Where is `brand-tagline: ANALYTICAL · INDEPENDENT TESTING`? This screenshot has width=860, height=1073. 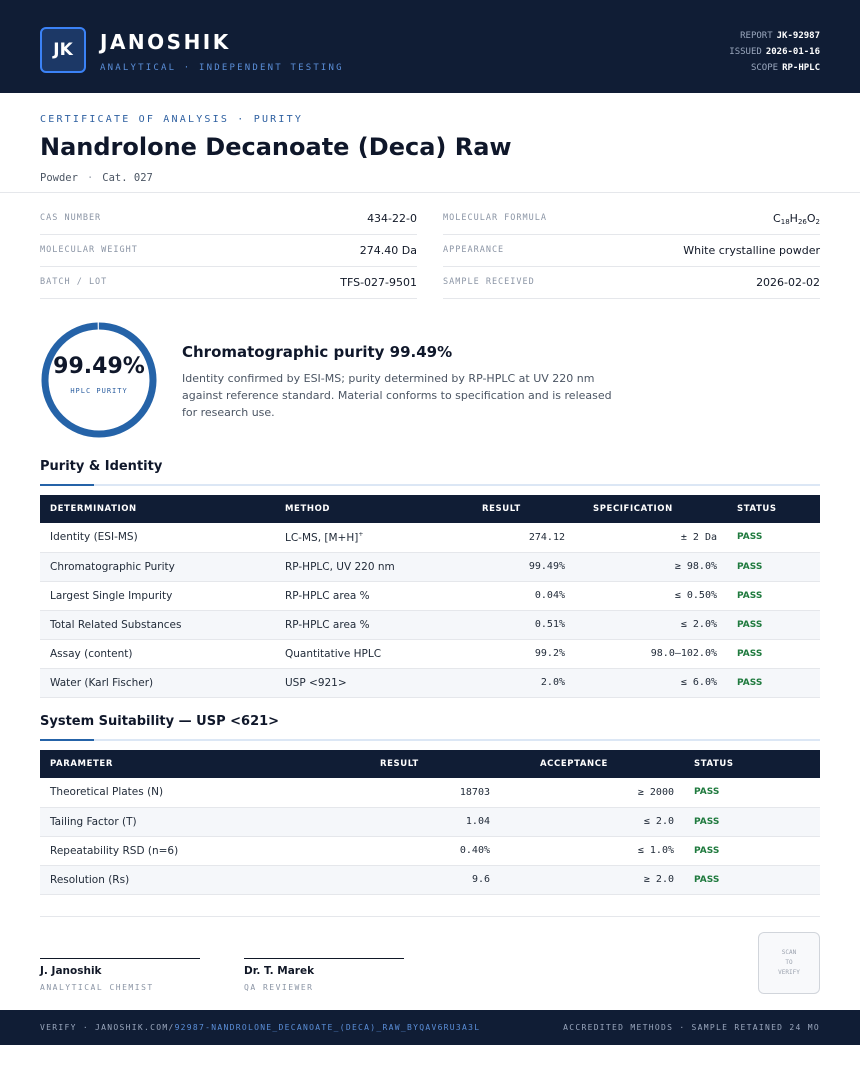 brand-tagline: ANALYTICAL · INDEPENDENT TESTING is located at coordinates (222, 68).